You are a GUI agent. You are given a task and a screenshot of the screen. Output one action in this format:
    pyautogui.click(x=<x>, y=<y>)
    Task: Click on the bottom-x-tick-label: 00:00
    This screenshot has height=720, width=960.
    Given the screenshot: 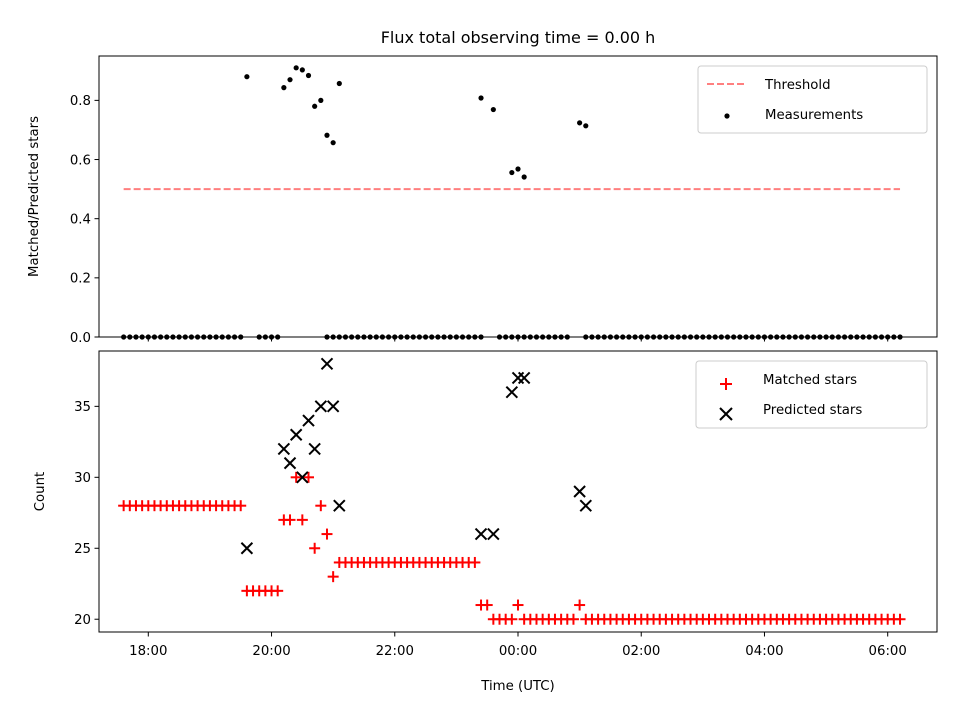 What is the action you would take?
    pyautogui.click(x=518, y=651)
    